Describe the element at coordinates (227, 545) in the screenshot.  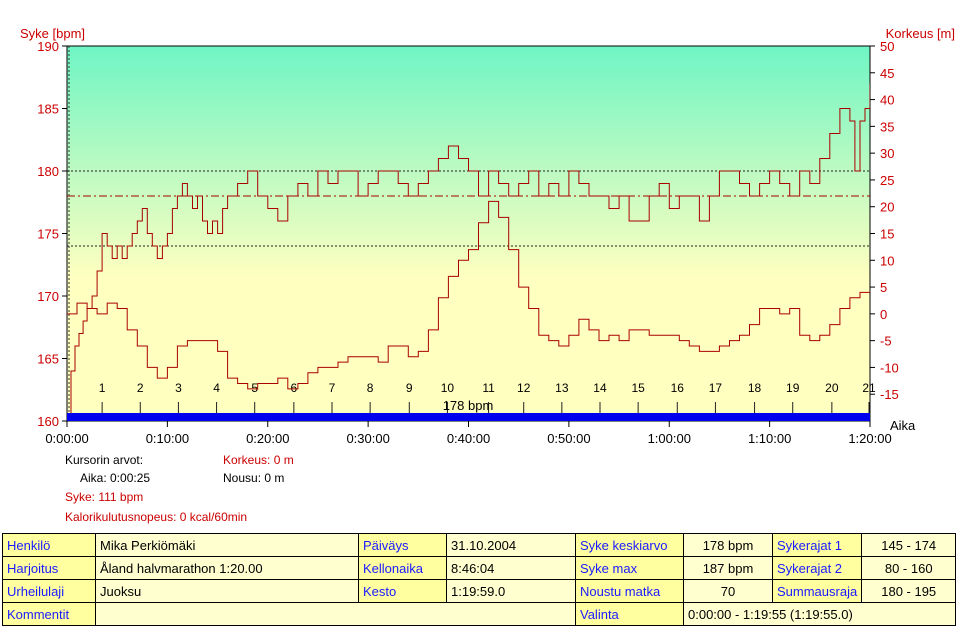
I see `value-person: Mika Perkiömäki` at that location.